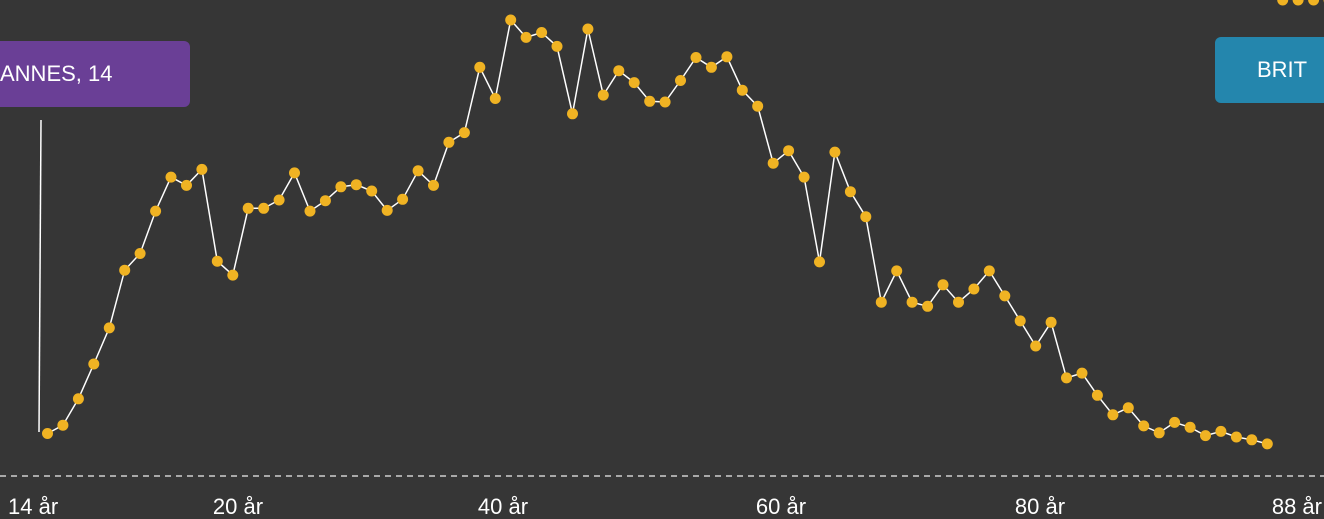 This screenshot has width=1324, height=519. What do you see at coordinates (503, 506) in the screenshot?
I see `x-tick-label: 40 år` at bounding box center [503, 506].